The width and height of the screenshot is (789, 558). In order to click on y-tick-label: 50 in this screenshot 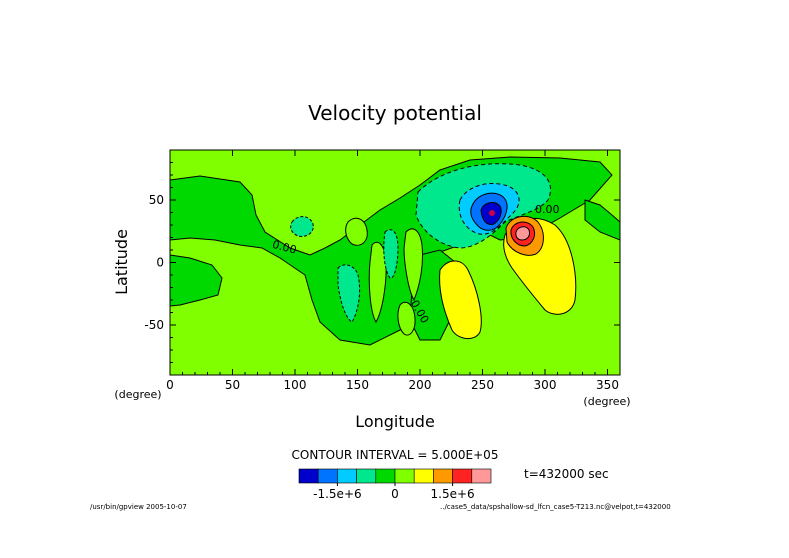, I will do `click(156, 200)`.